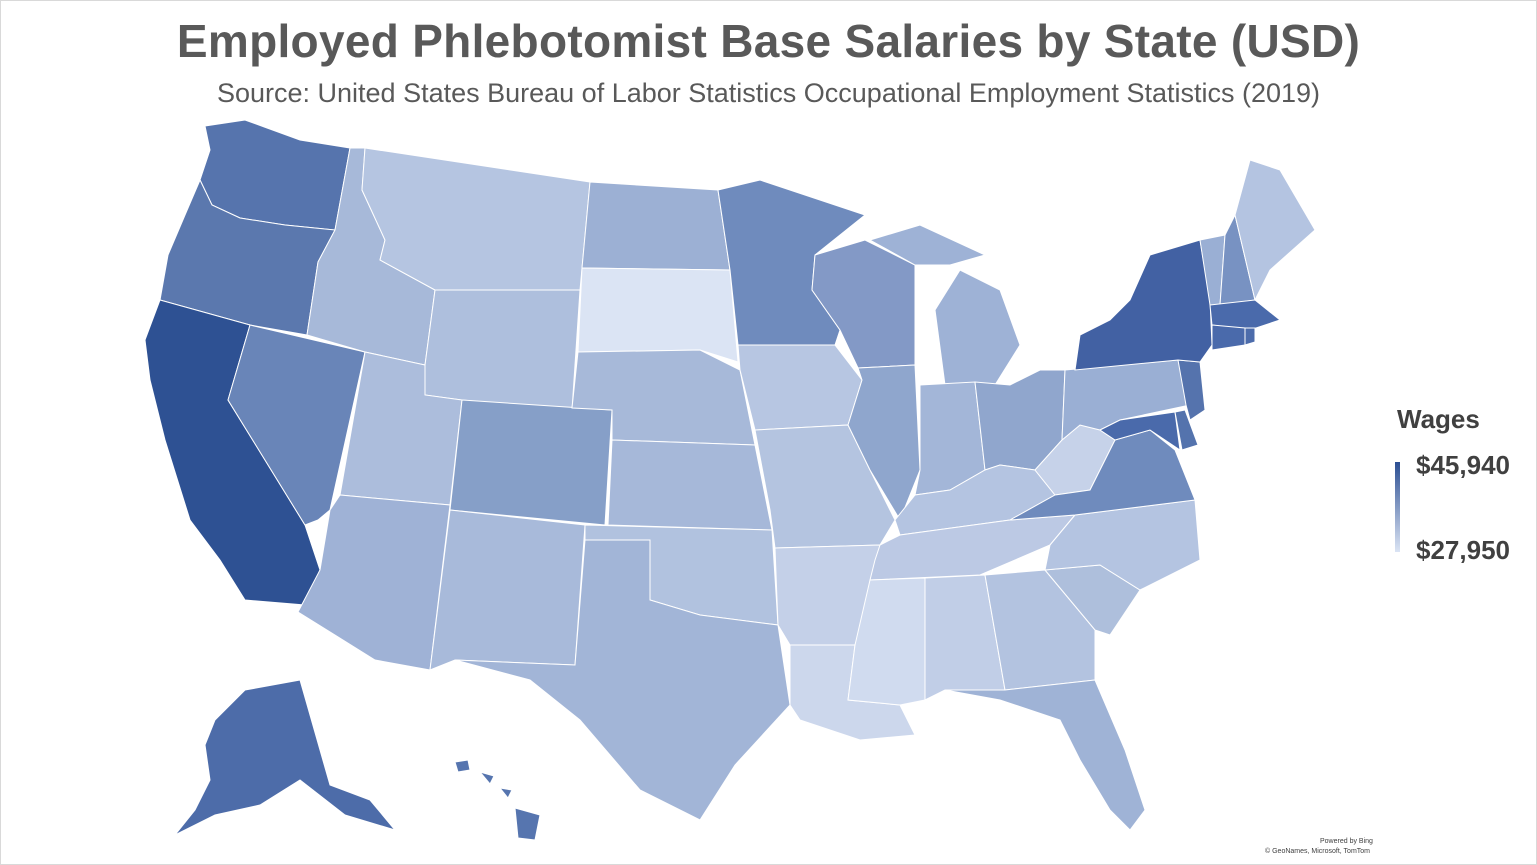  Describe the element at coordinates (497, 800) in the screenshot. I see `state-hawaii` at that location.